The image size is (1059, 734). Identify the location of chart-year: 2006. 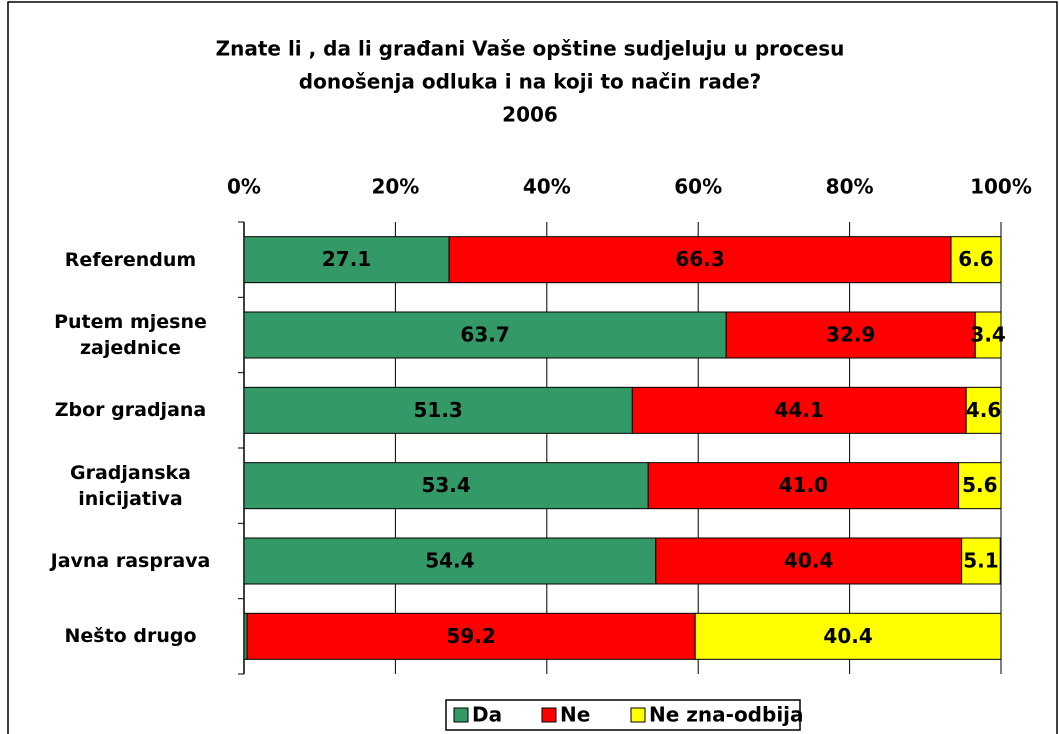
(530, 115).